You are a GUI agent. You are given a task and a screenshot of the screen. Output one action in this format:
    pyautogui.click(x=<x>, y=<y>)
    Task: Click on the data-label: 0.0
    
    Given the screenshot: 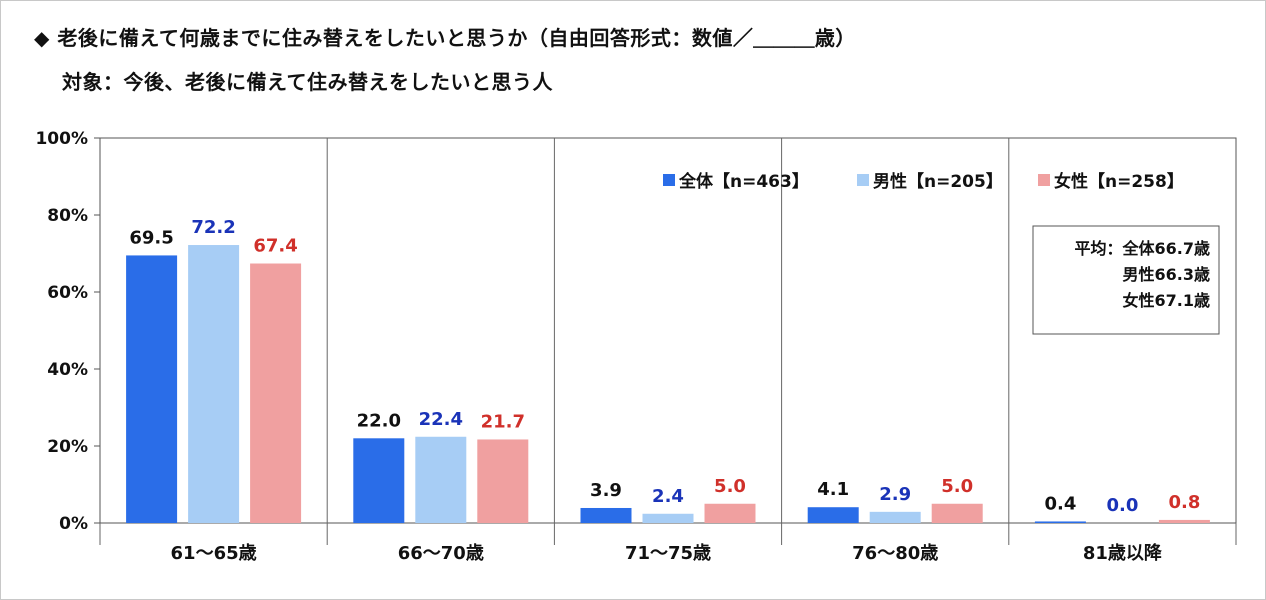 What is the action you would take?
    pyautogui.click(x=1122, y=505)
    